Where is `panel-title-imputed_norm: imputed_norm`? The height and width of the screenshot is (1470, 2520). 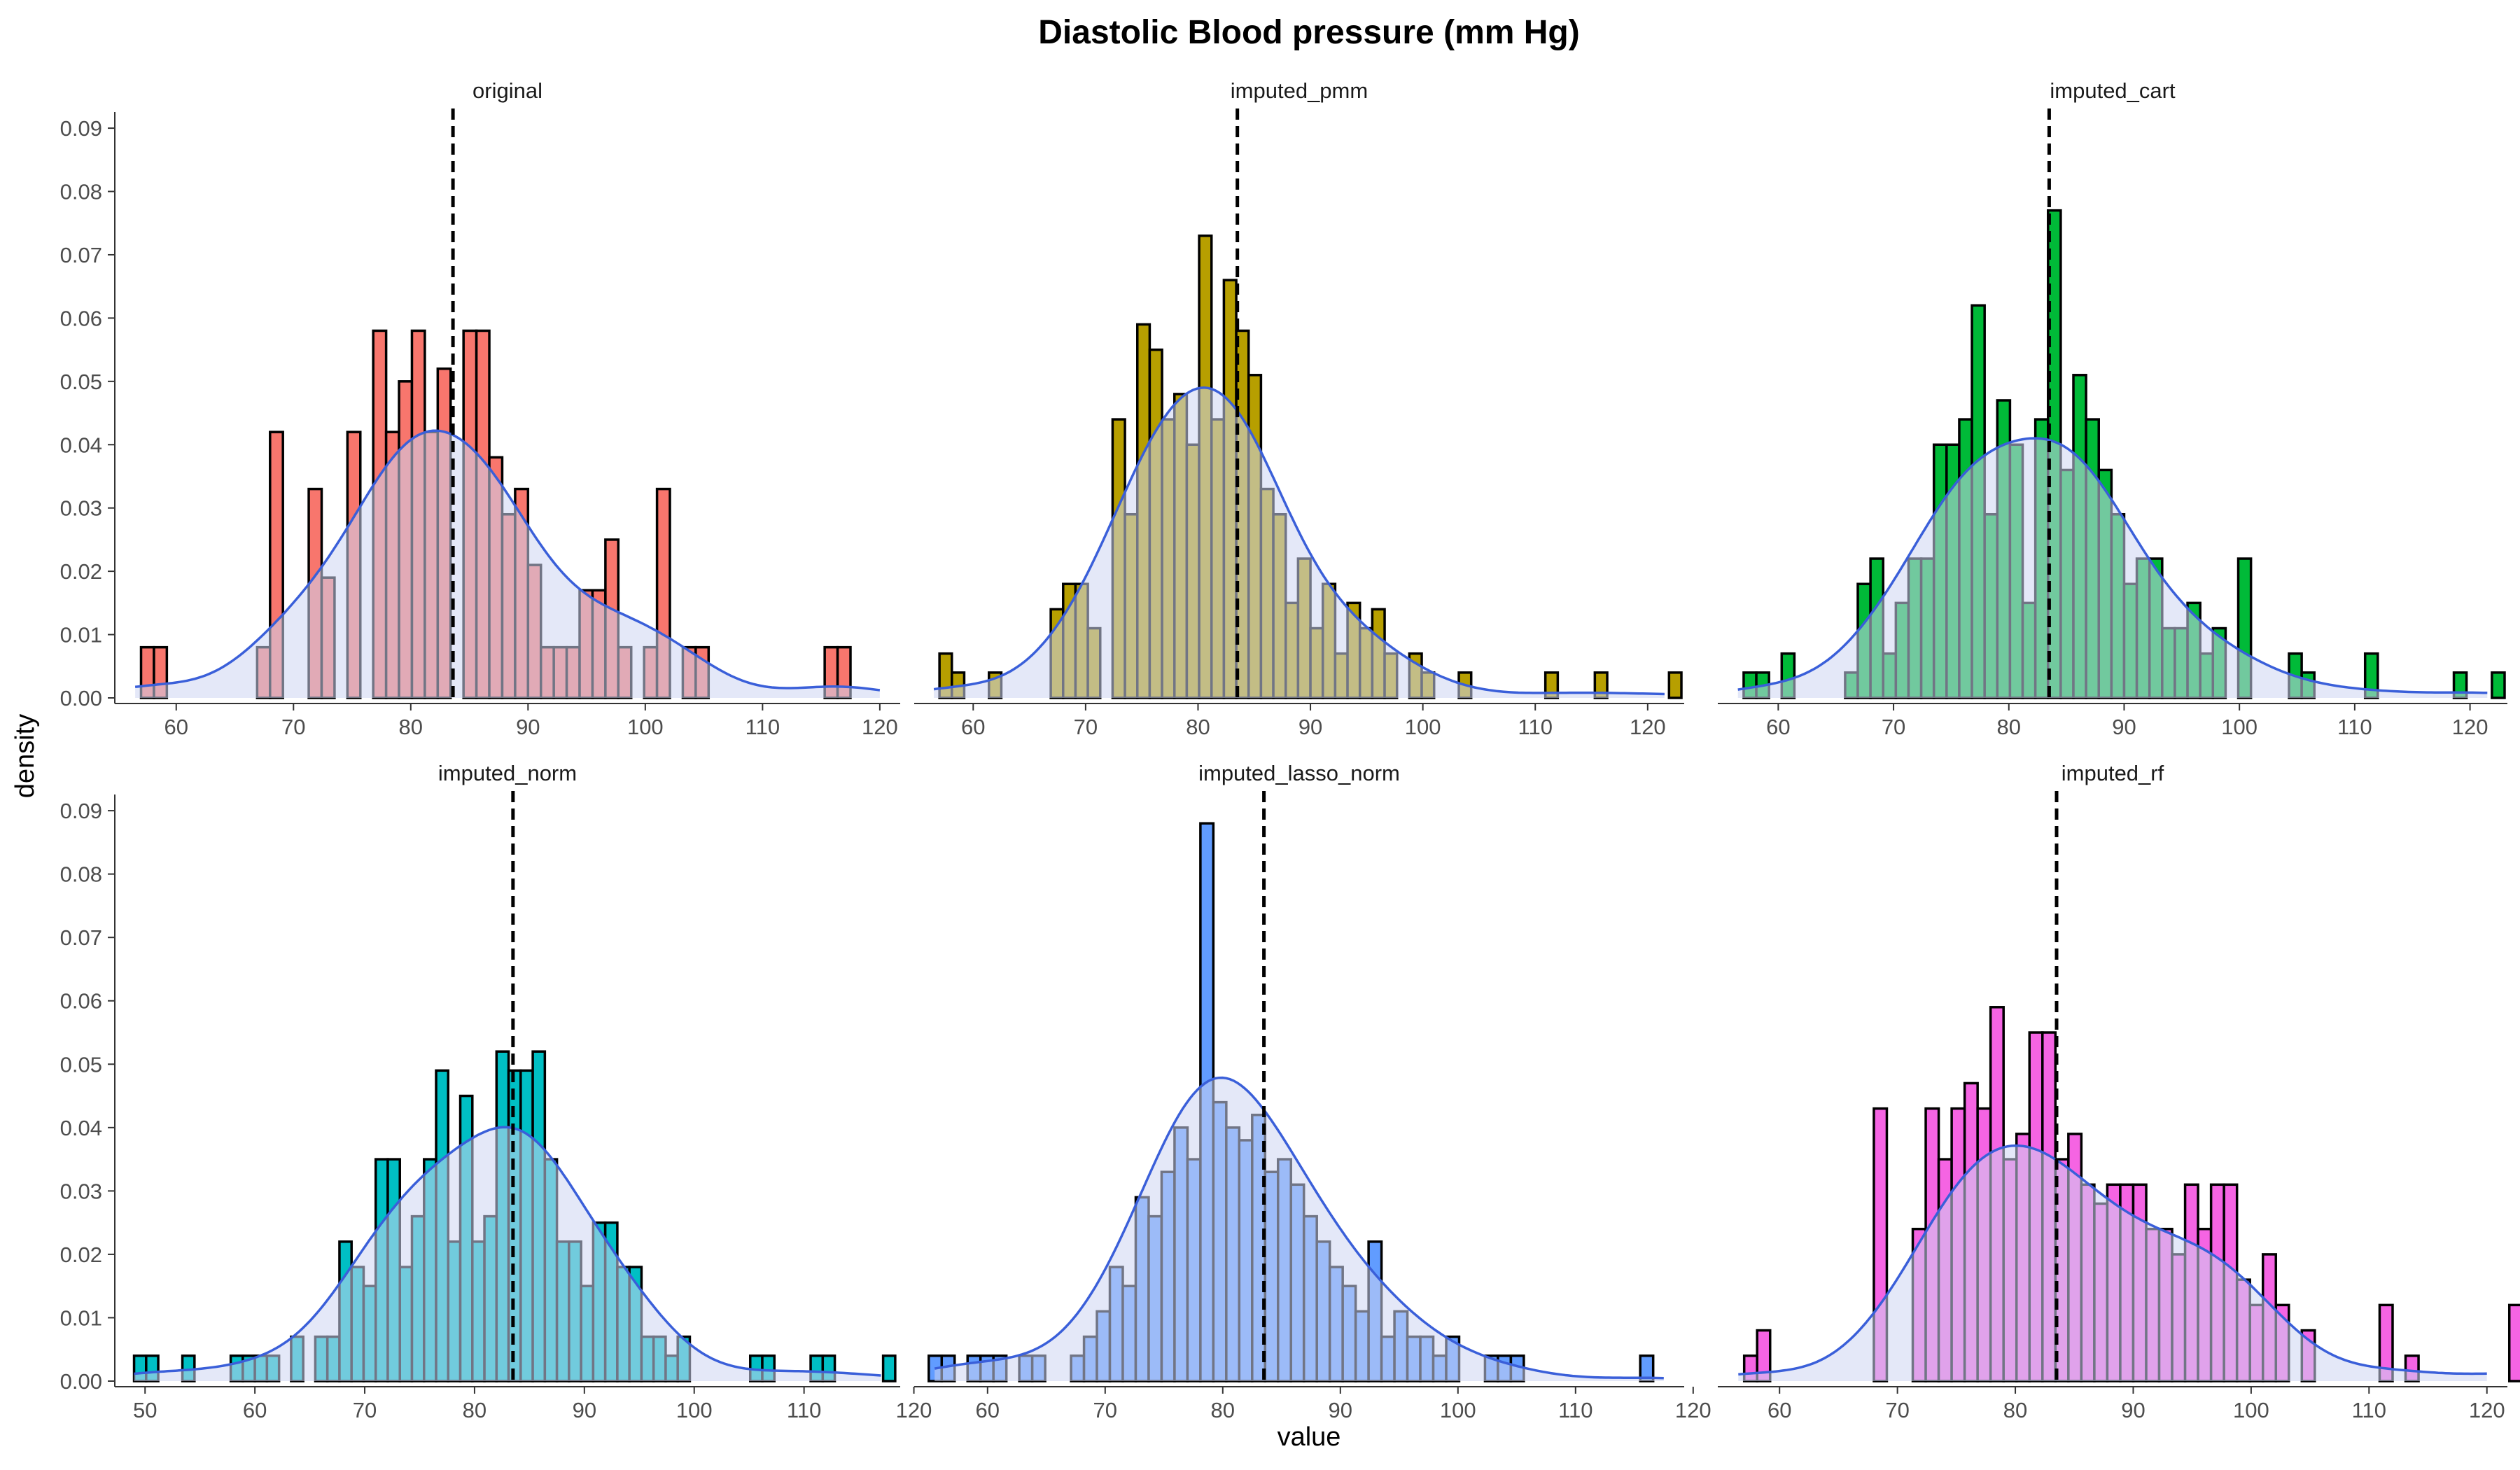 panel-title-imputed_norm: imputed_norm is located at coordinates (507, 773).